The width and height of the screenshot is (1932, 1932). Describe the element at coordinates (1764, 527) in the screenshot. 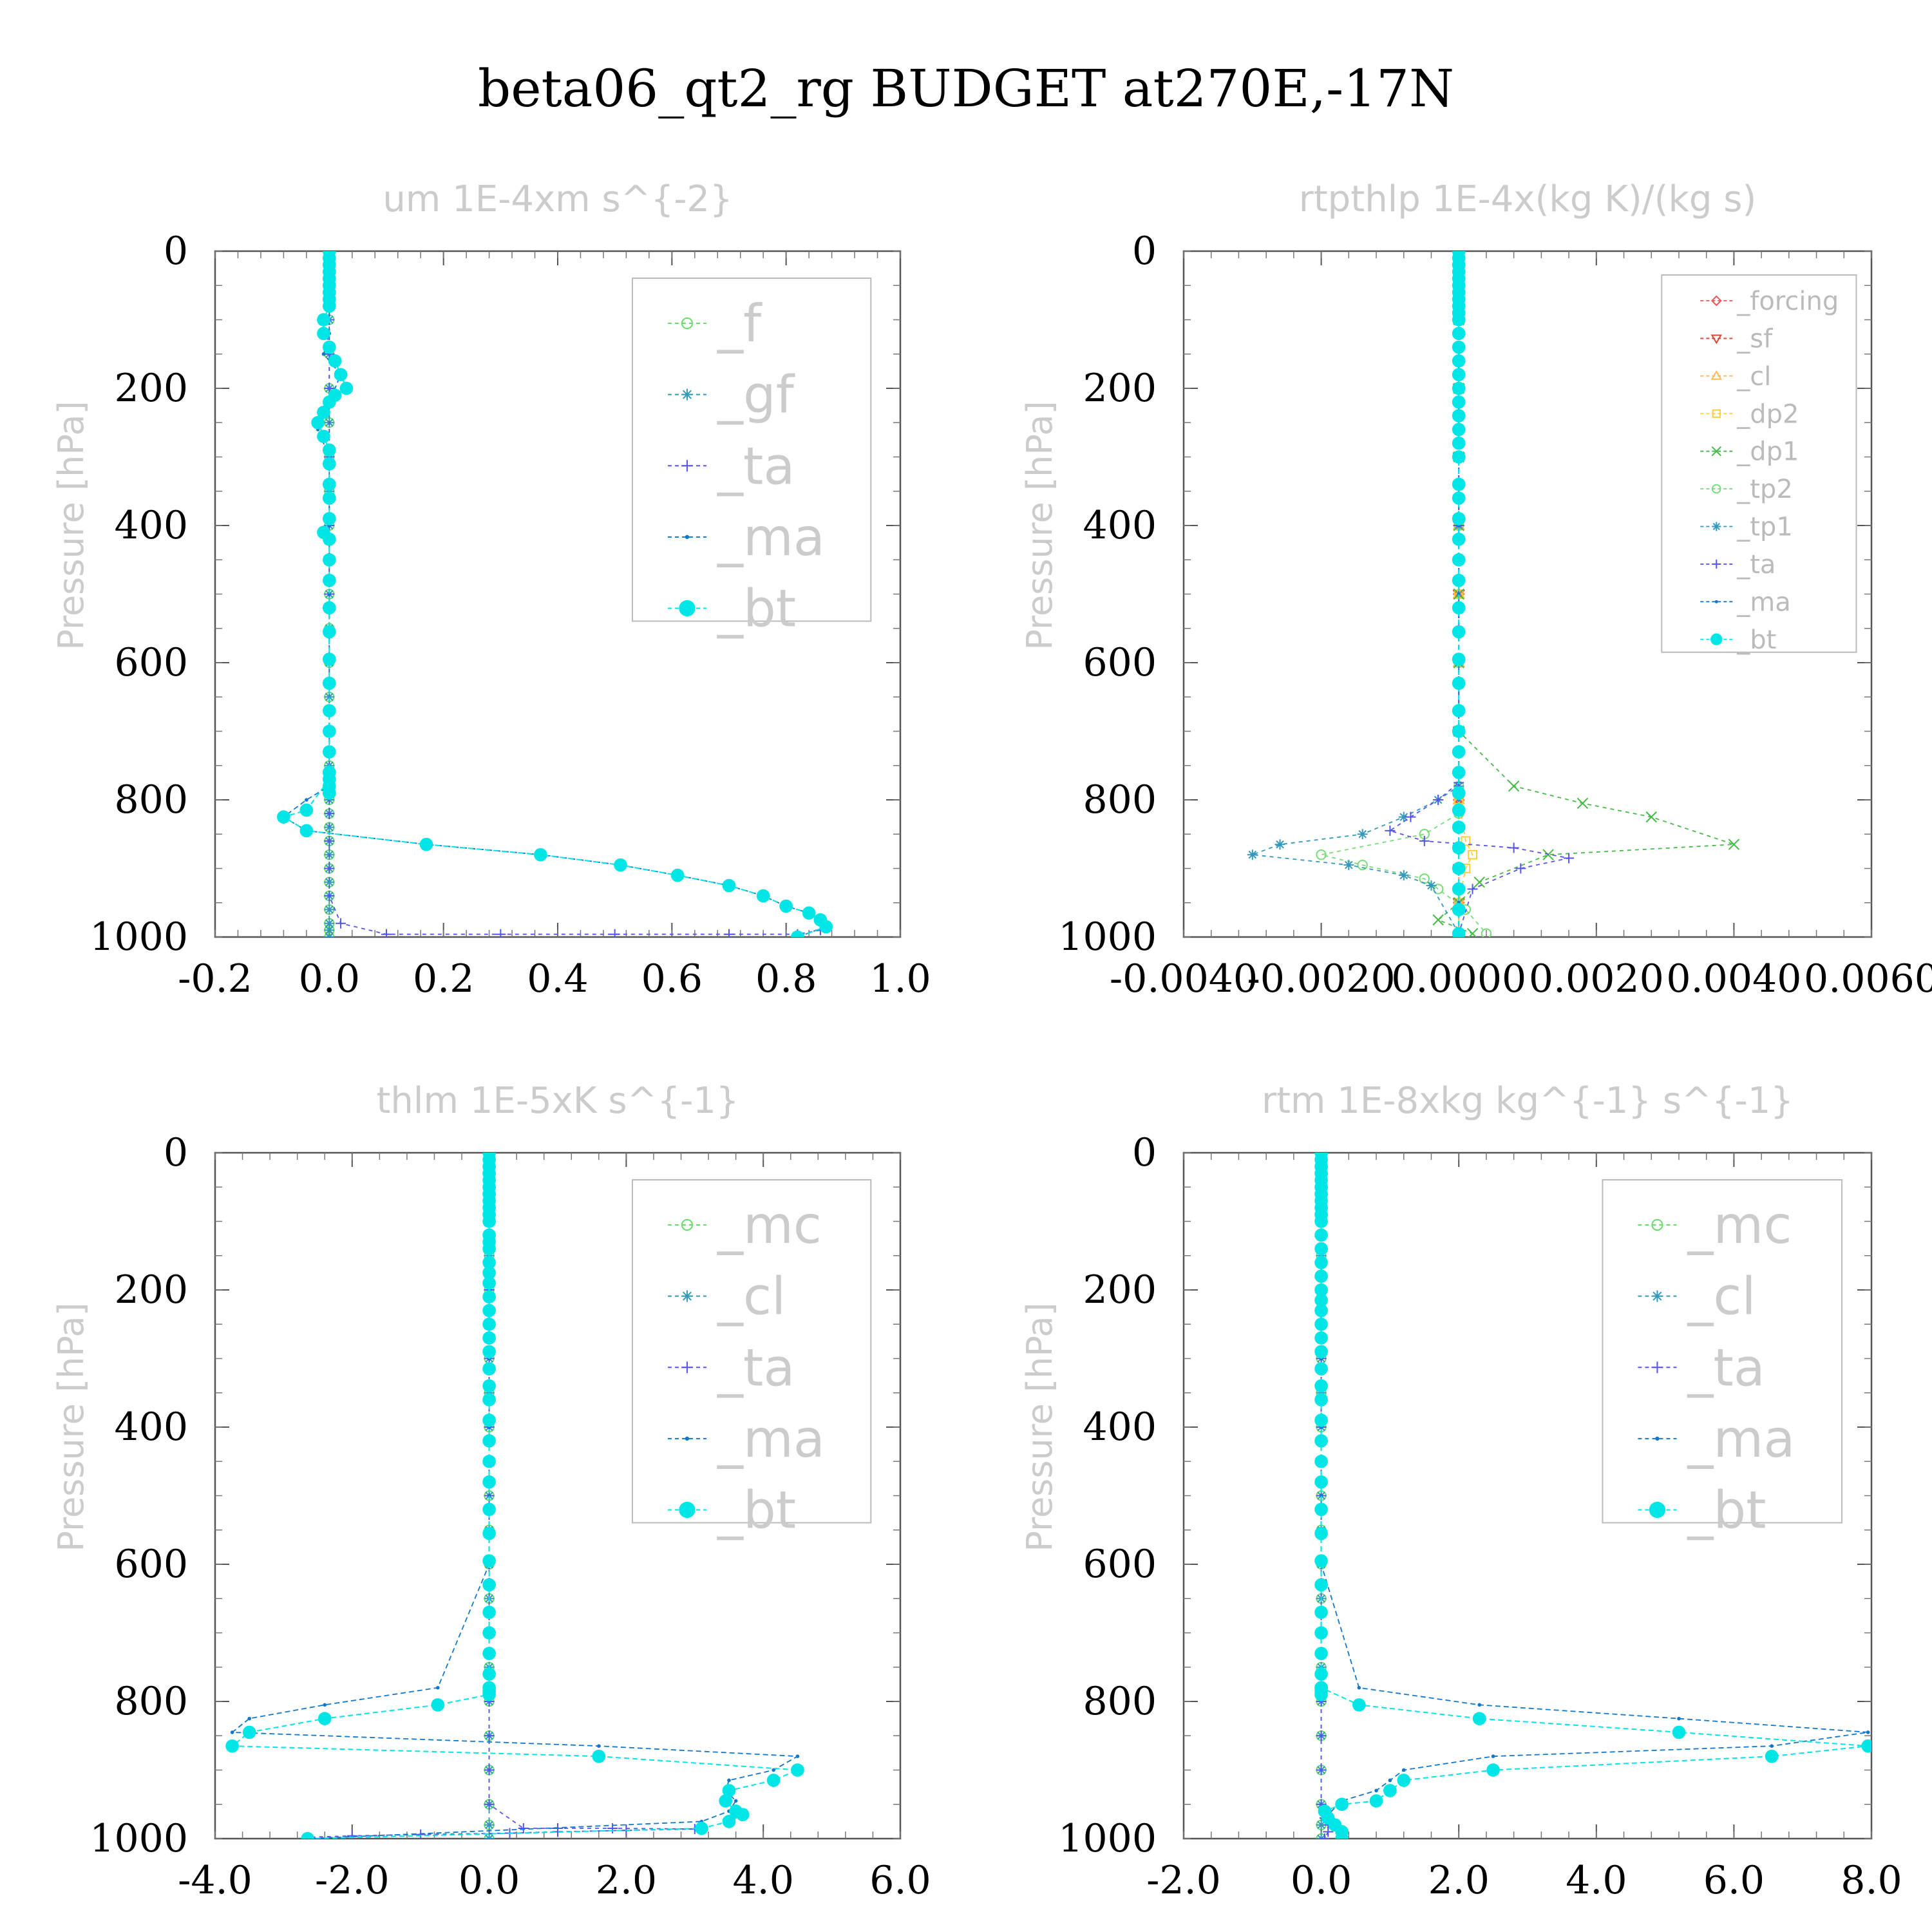

I see `legend-label_tp1: _tp1` at that location.